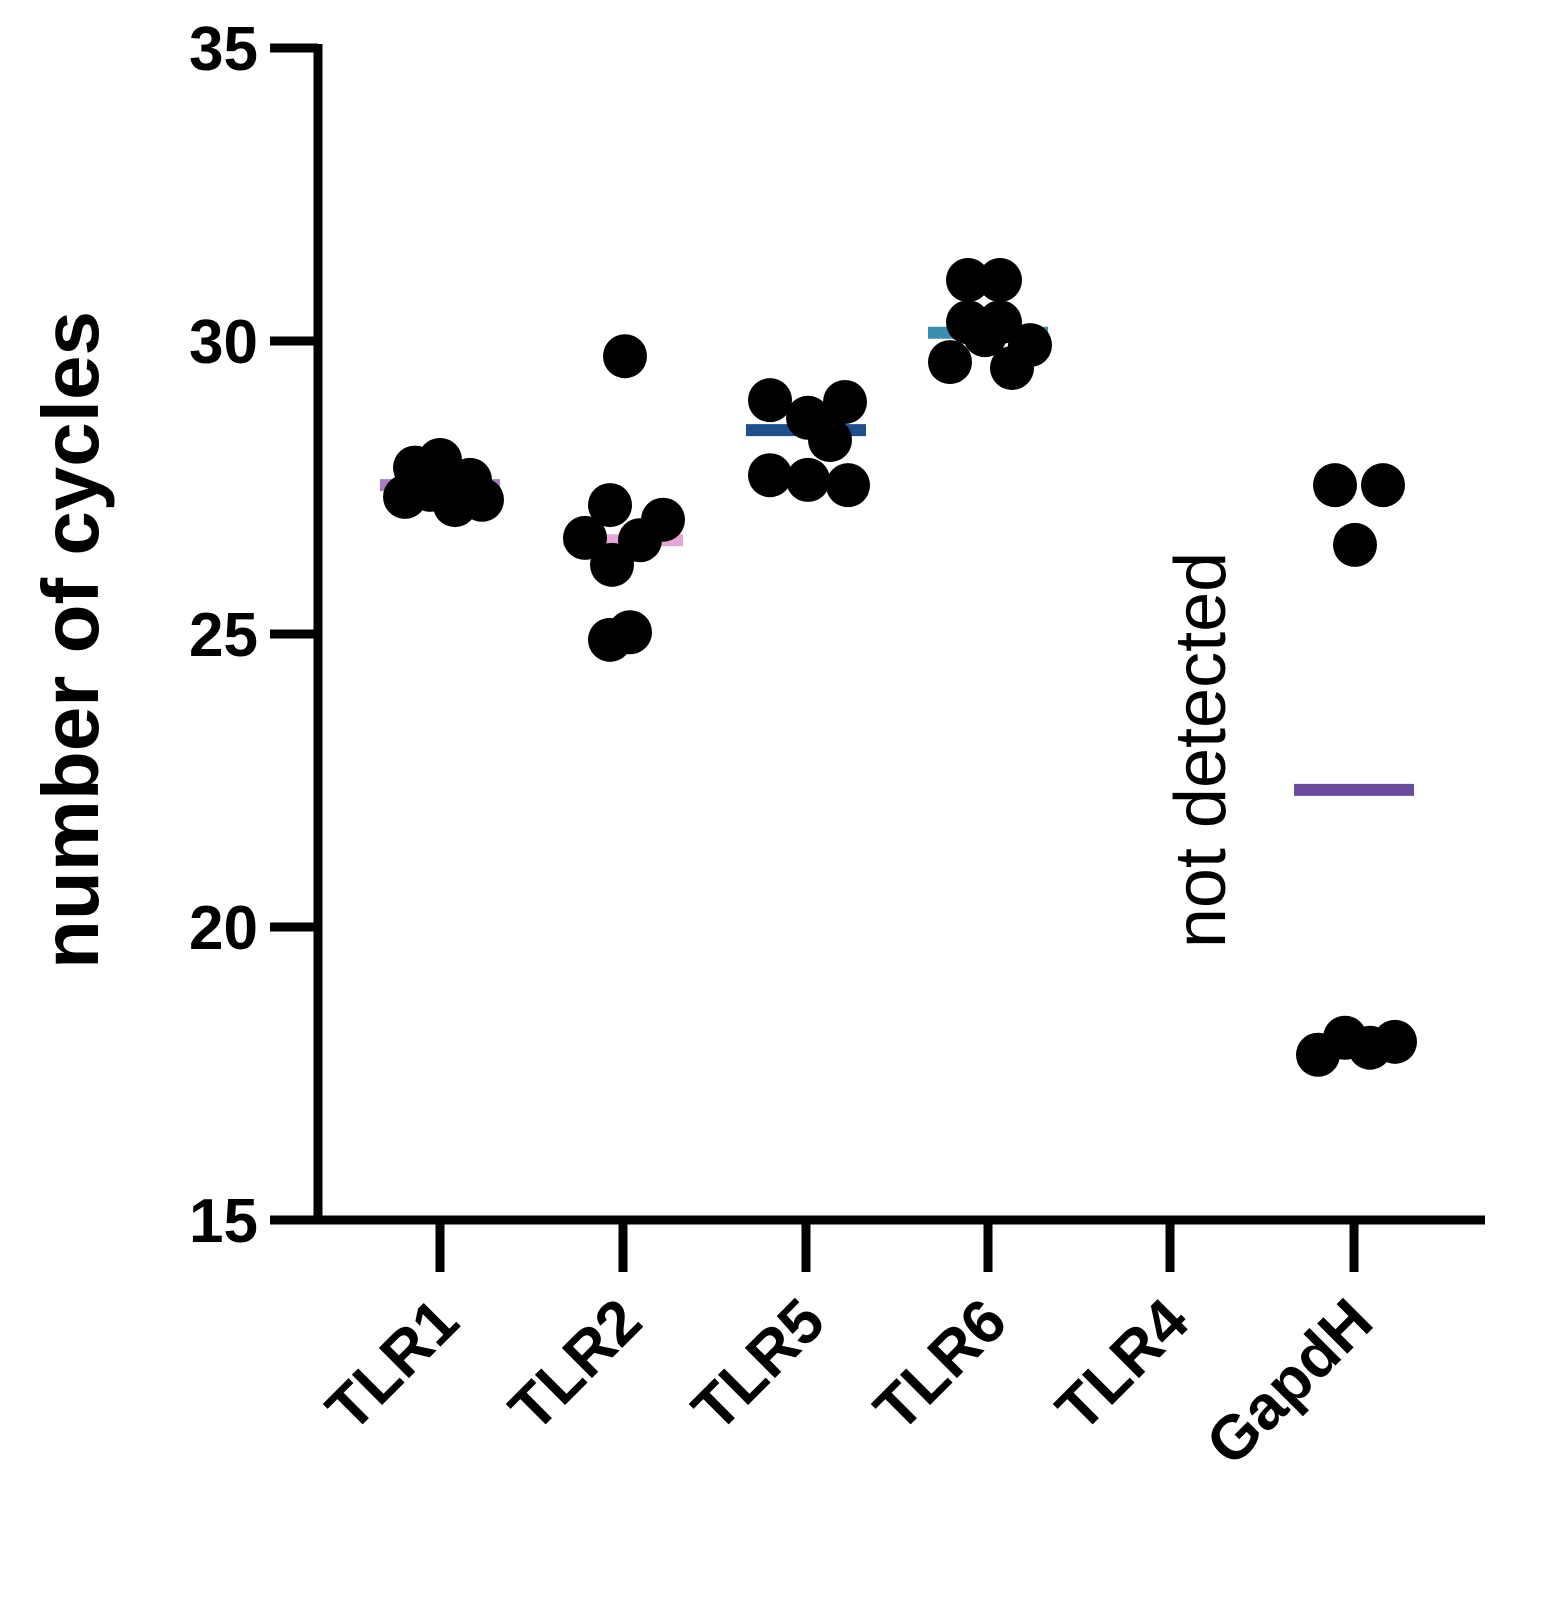 The image size is (1554, 1615). Describe the element at coordinates (223, 1221) in the screenshot. I see `y-tick-label: 15` at that location.